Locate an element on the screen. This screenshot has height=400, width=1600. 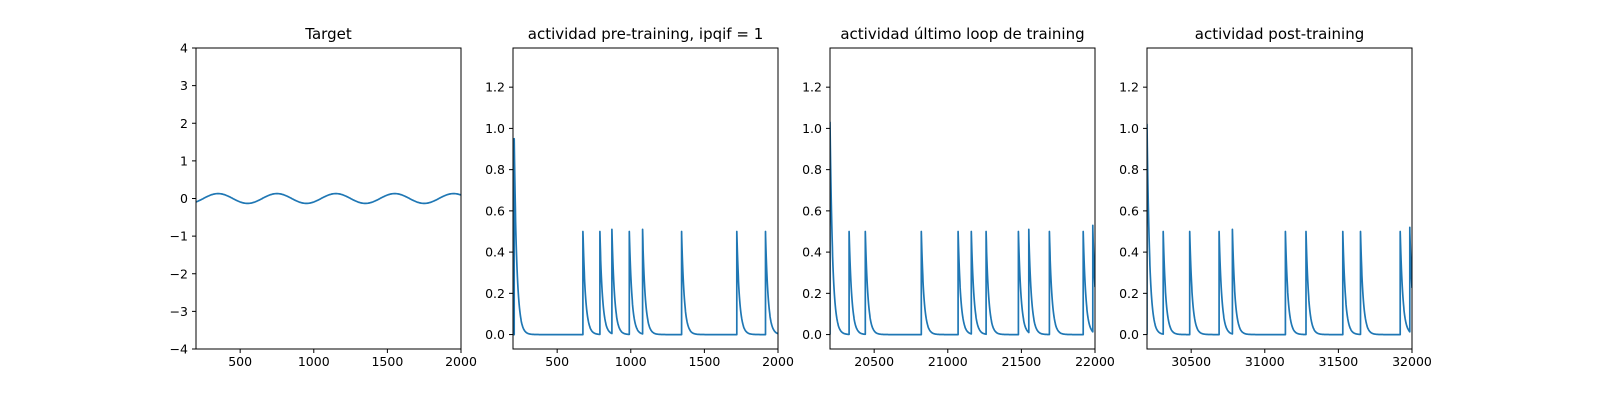
y-tick-label: 1 is located at coordinates (184, 160).